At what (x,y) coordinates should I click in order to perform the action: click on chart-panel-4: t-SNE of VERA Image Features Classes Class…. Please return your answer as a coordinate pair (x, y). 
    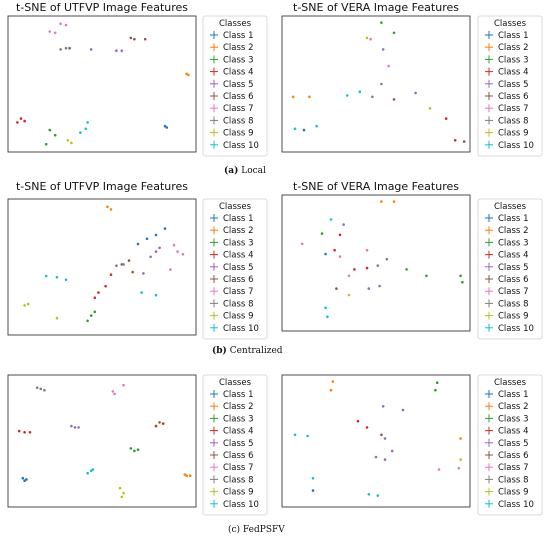
    Looking at the image, I should click on (412, 260).